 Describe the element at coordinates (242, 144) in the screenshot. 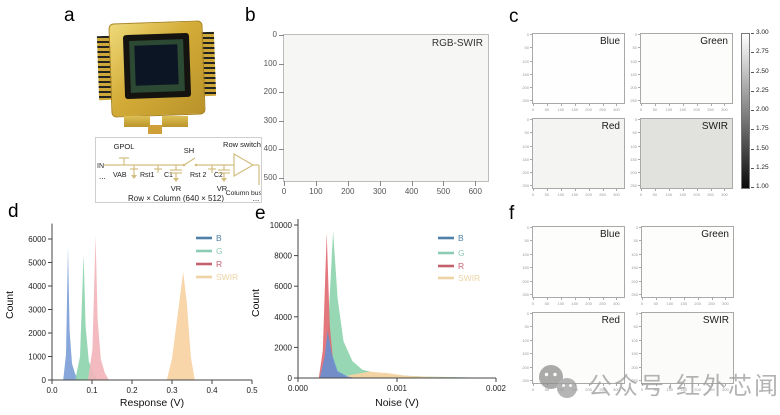

I see `row-switch-label: Row switch` at that location.